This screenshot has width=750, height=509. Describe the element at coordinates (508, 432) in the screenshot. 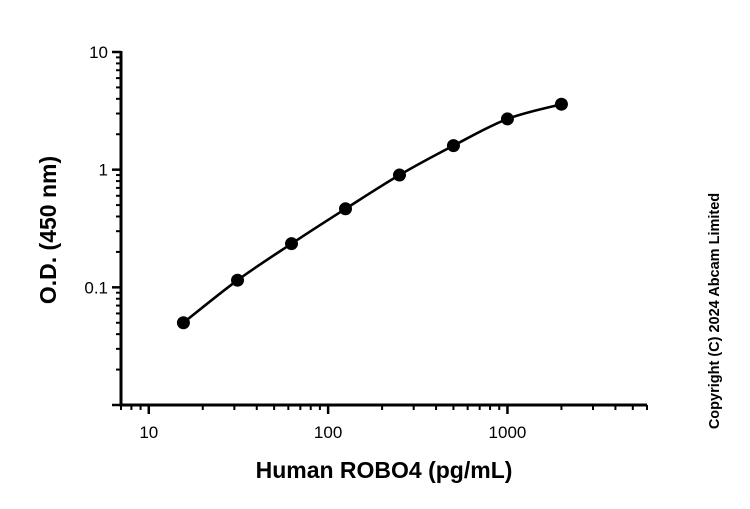

I see `x-tick-label: 1000` at that location.